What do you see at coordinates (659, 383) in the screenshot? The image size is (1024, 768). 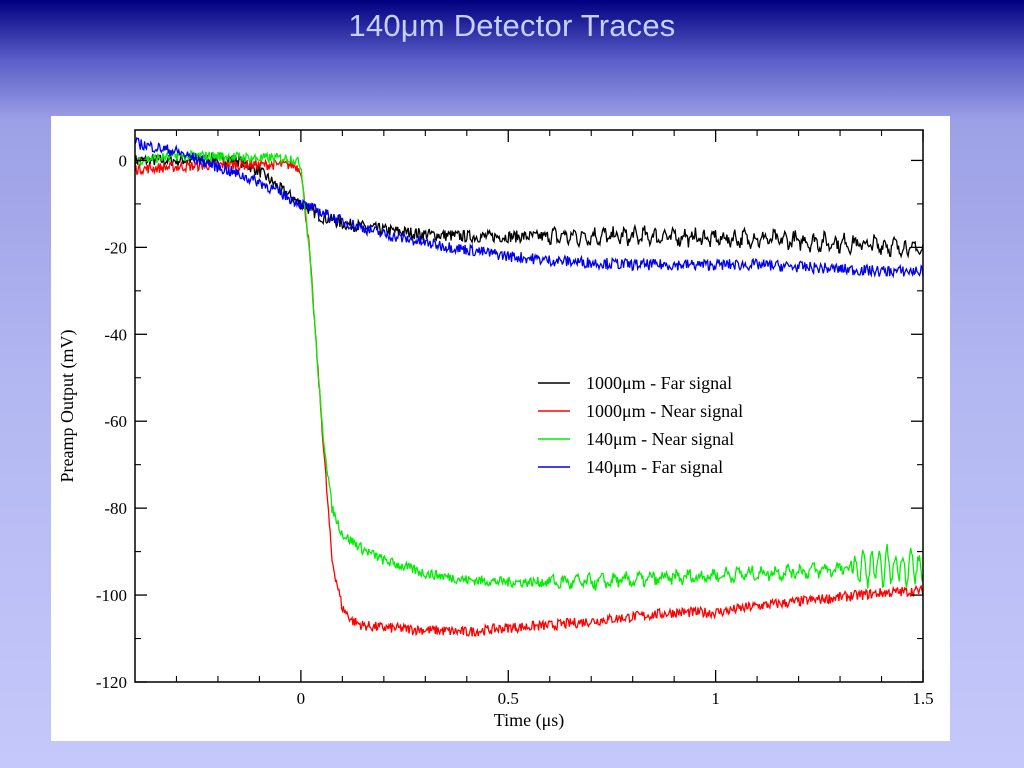 I see `legend-entry-label: 1000μm - Far signal` at bounding box center [659, 383].